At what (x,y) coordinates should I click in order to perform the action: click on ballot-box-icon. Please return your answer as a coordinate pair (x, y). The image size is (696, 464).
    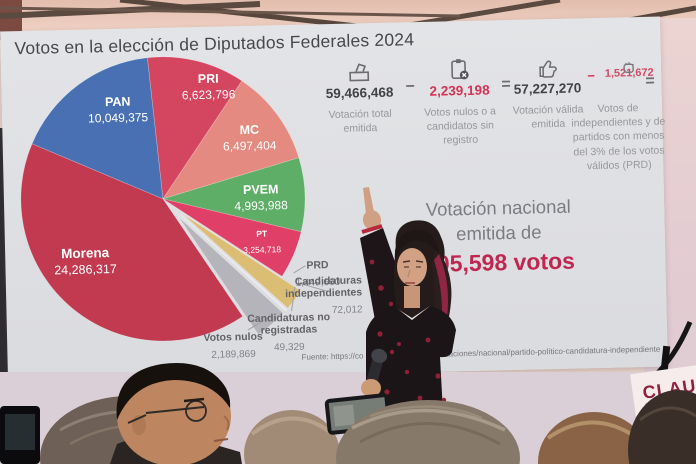
    Looking at the image, I should click on (359, 71).